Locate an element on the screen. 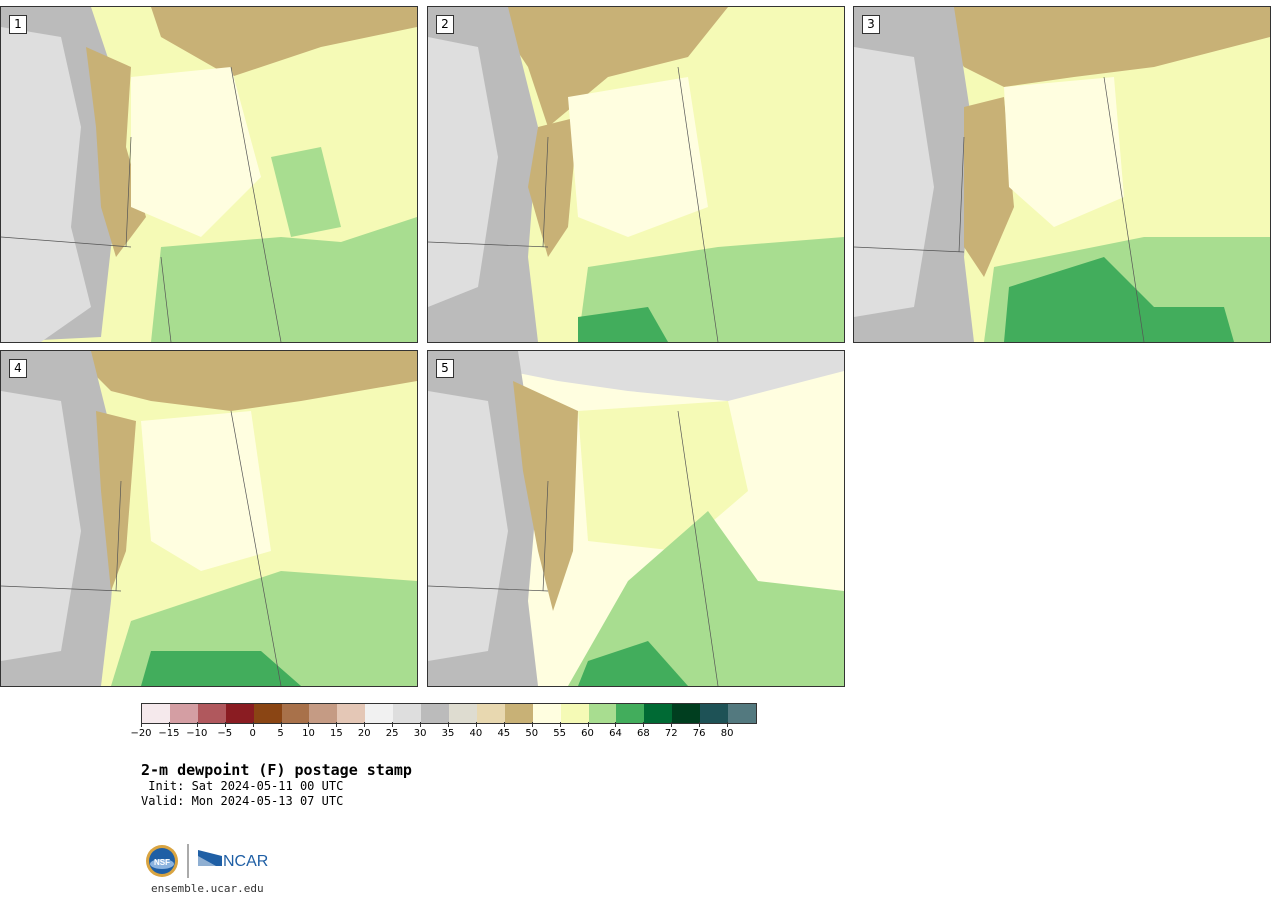 Image resolution: width=1280 pixels, height=901 pixels. plot-title: 2-m dewpoint (F) postage stamp is located at coordinates (276, 770).